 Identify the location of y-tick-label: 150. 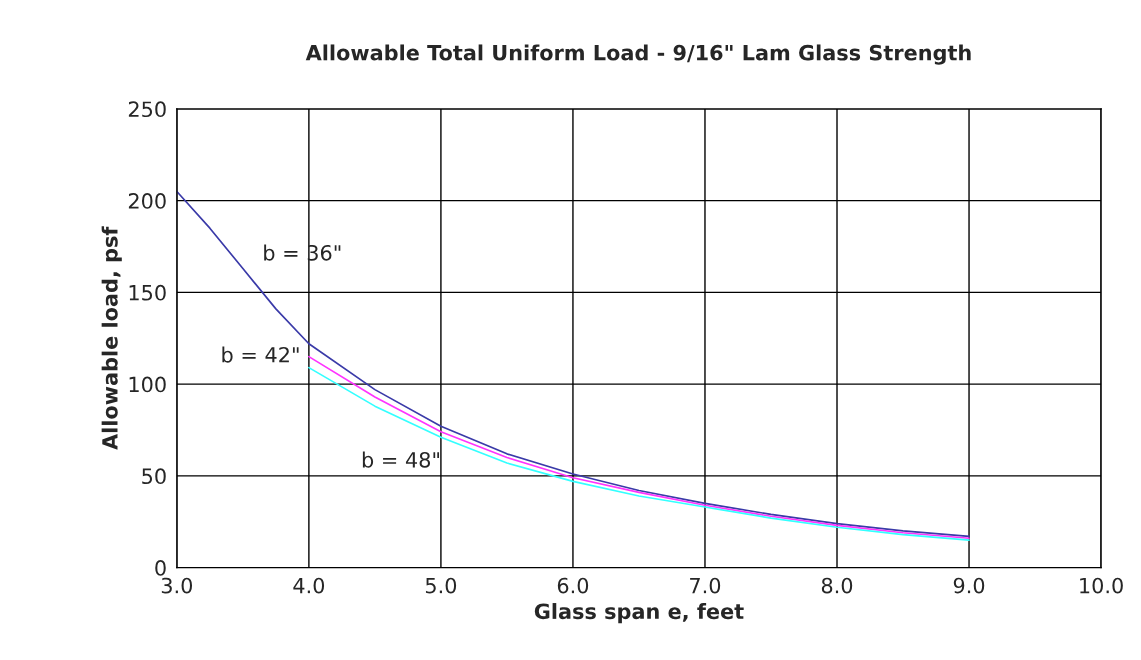
(147, 292).